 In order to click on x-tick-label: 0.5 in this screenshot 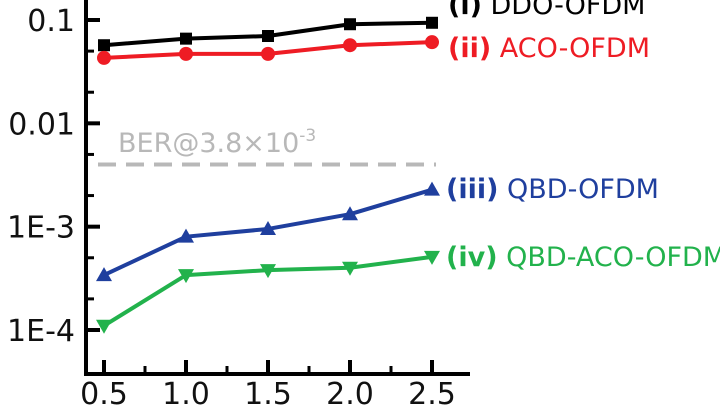, I will do `click(104, 391)`.